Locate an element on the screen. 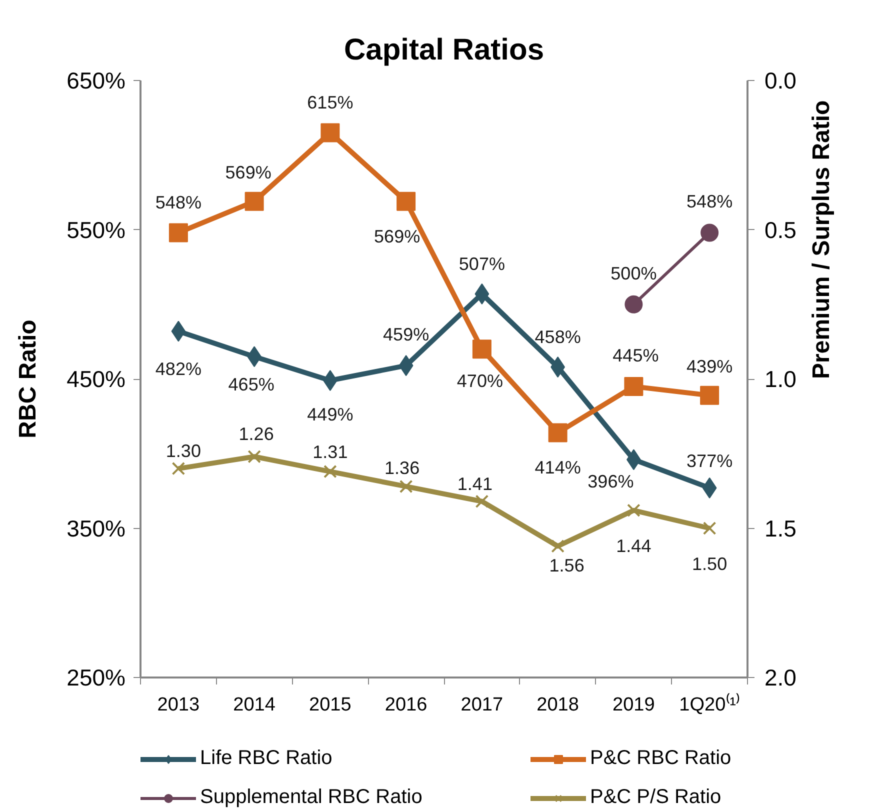 The width and height of the screenshot is (873, 811). legend-label: Life RBC Ratio is located at coordinates (267, 758).